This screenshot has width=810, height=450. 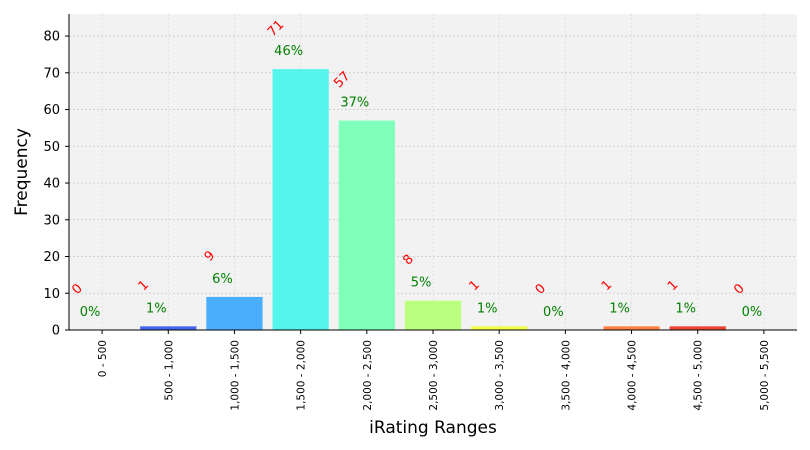 I want to click on x-tick-label: 1,500 - 2,000, so click(x=302, y=375).